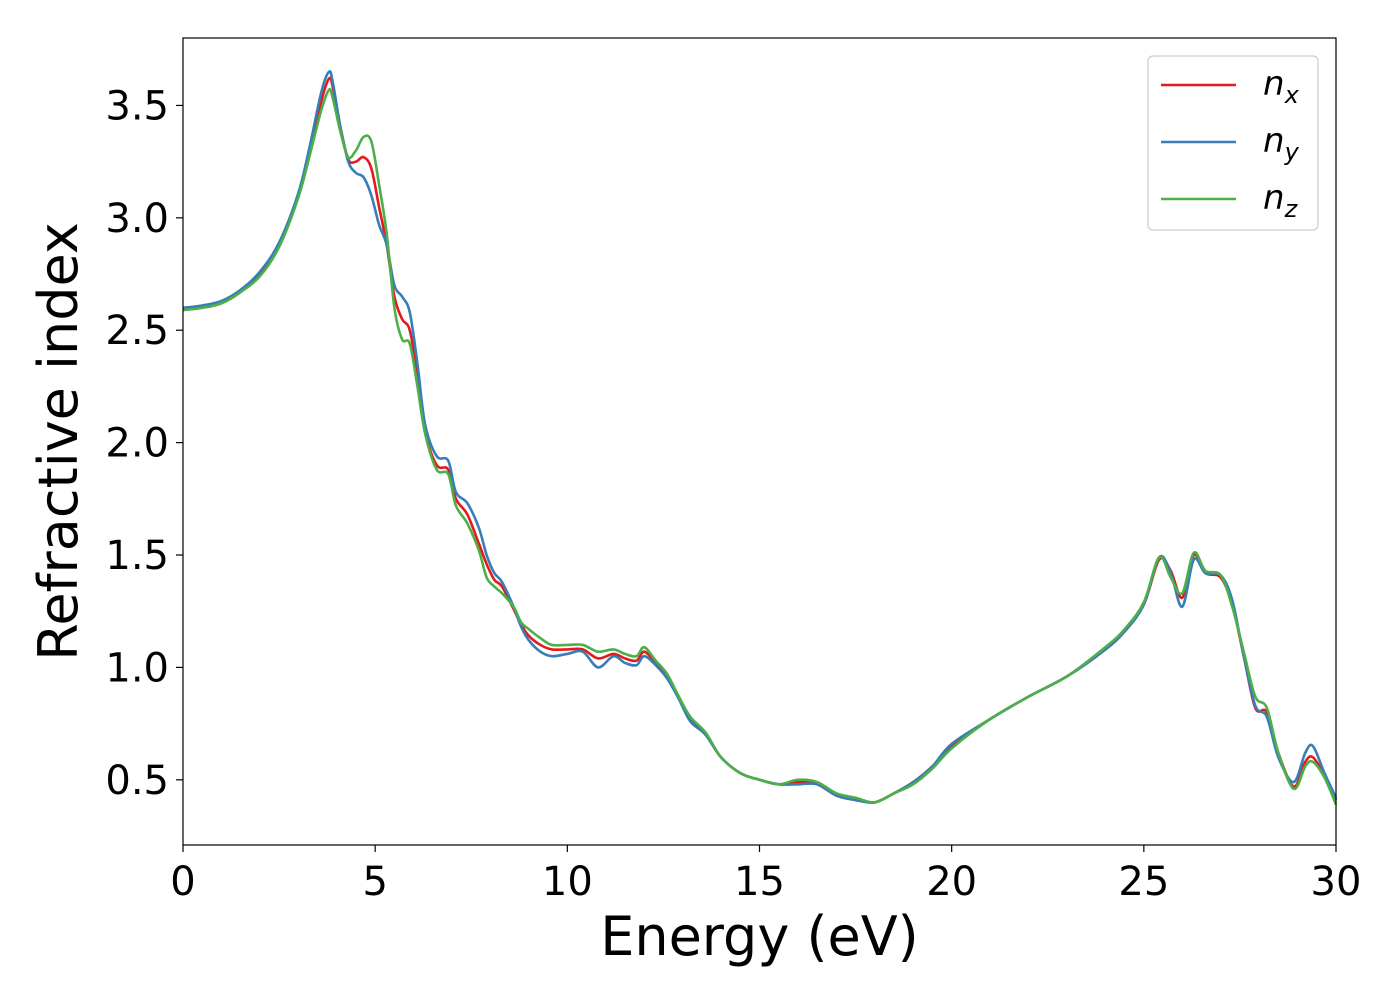 The height and width of the screenshot is (1000, 1400). Describe the element at coordinates (1143, 882) in the screenshot. I see `x-tick-label: 25` at that location.